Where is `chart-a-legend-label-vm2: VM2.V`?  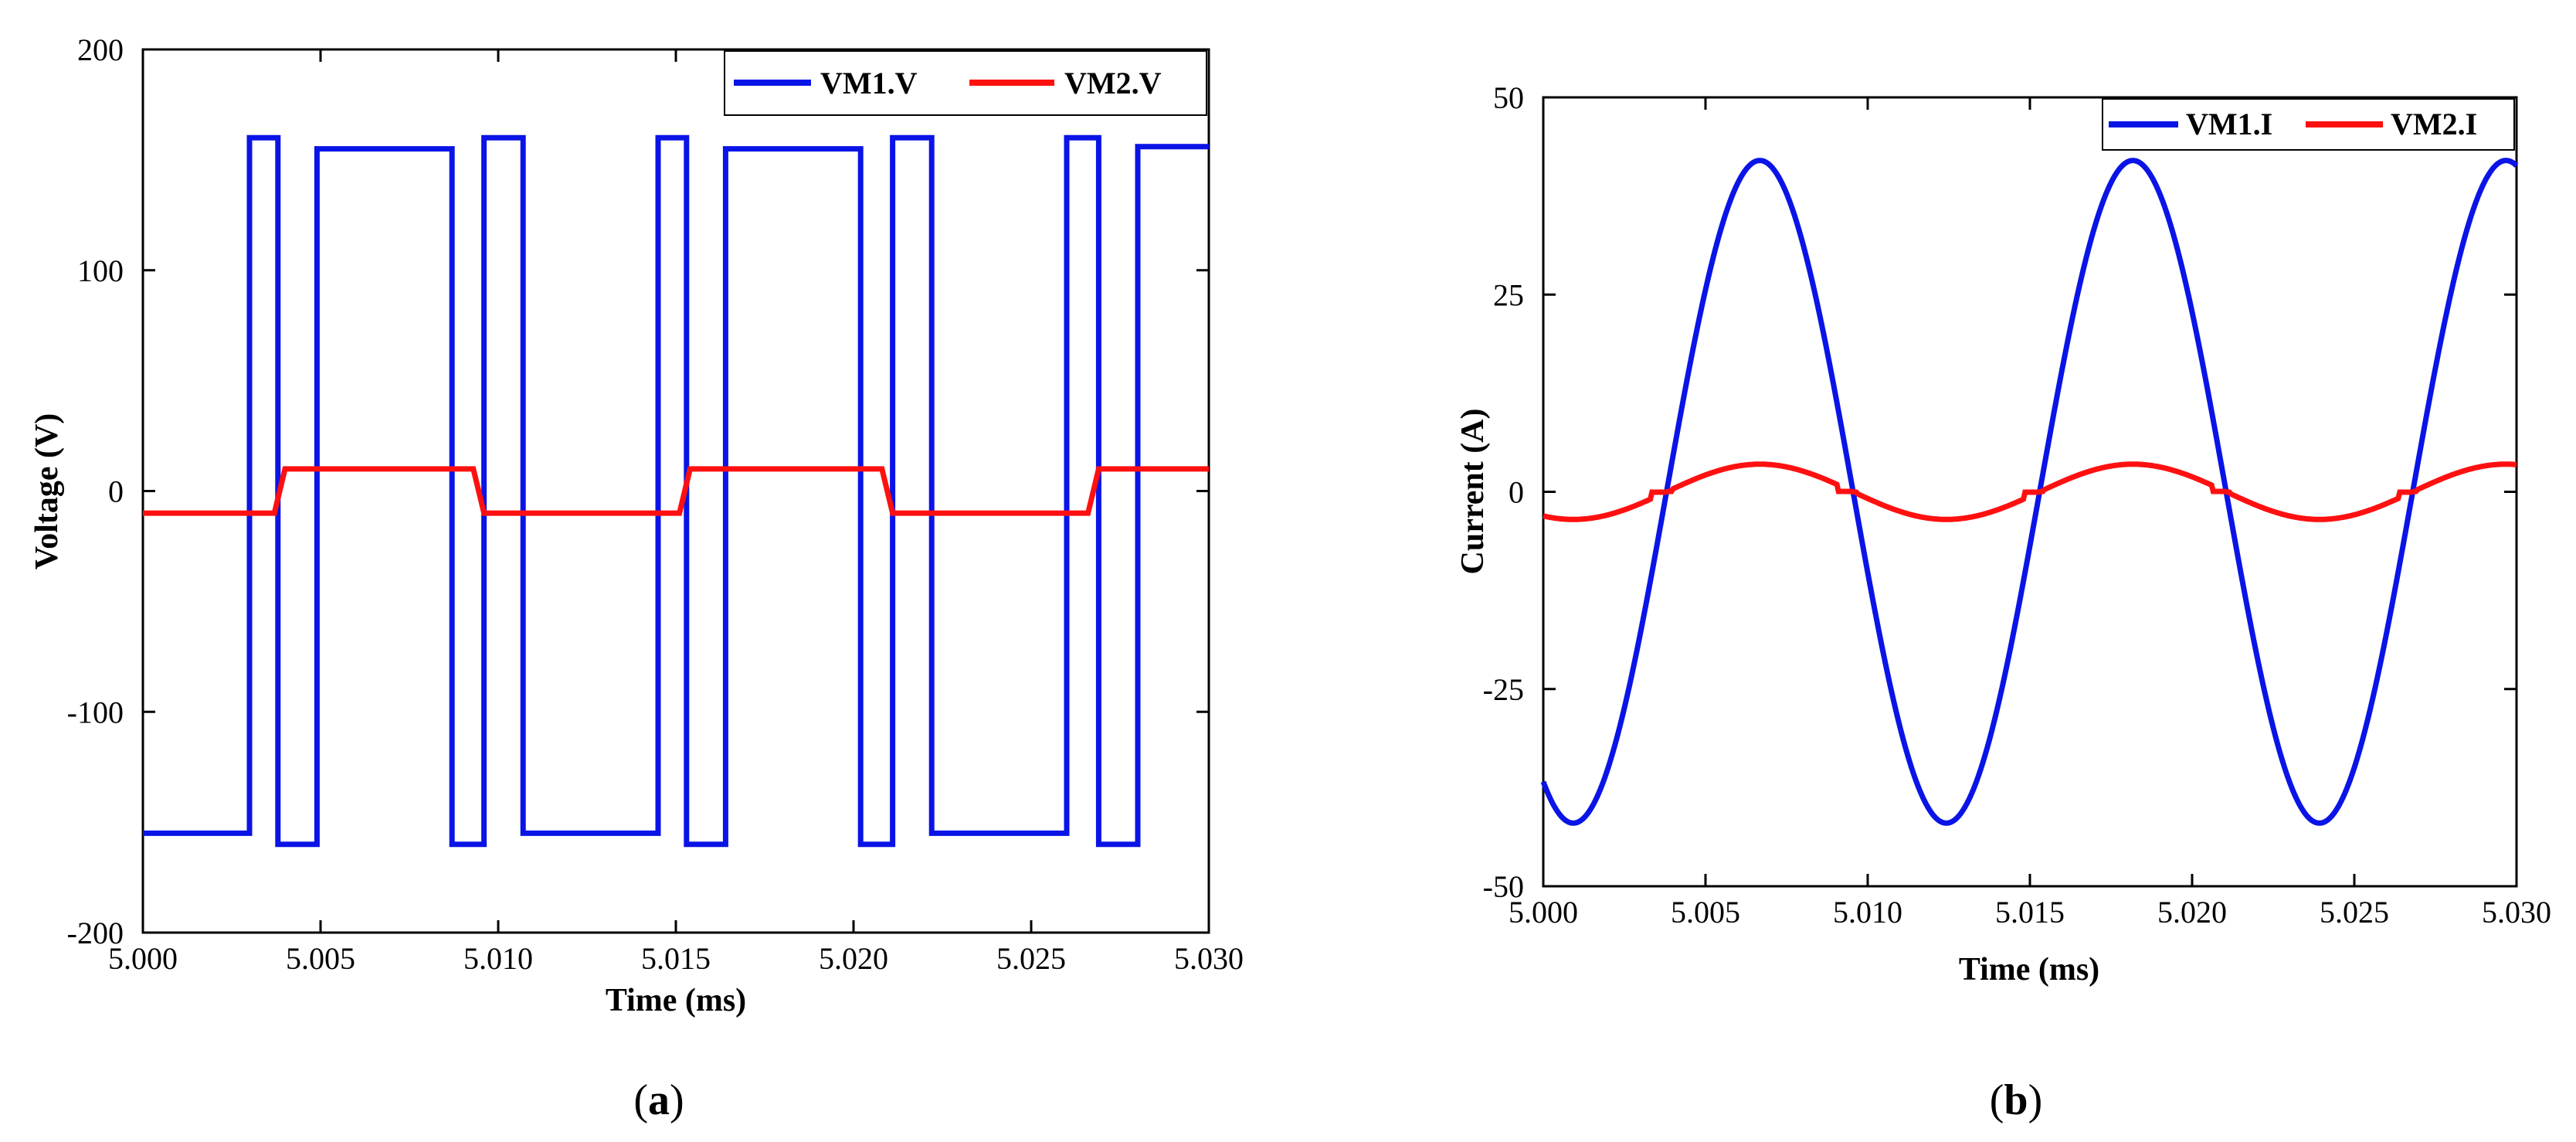
chart-a-legend-label-vm2: VM2.V is located at coordinates (1113, 83).